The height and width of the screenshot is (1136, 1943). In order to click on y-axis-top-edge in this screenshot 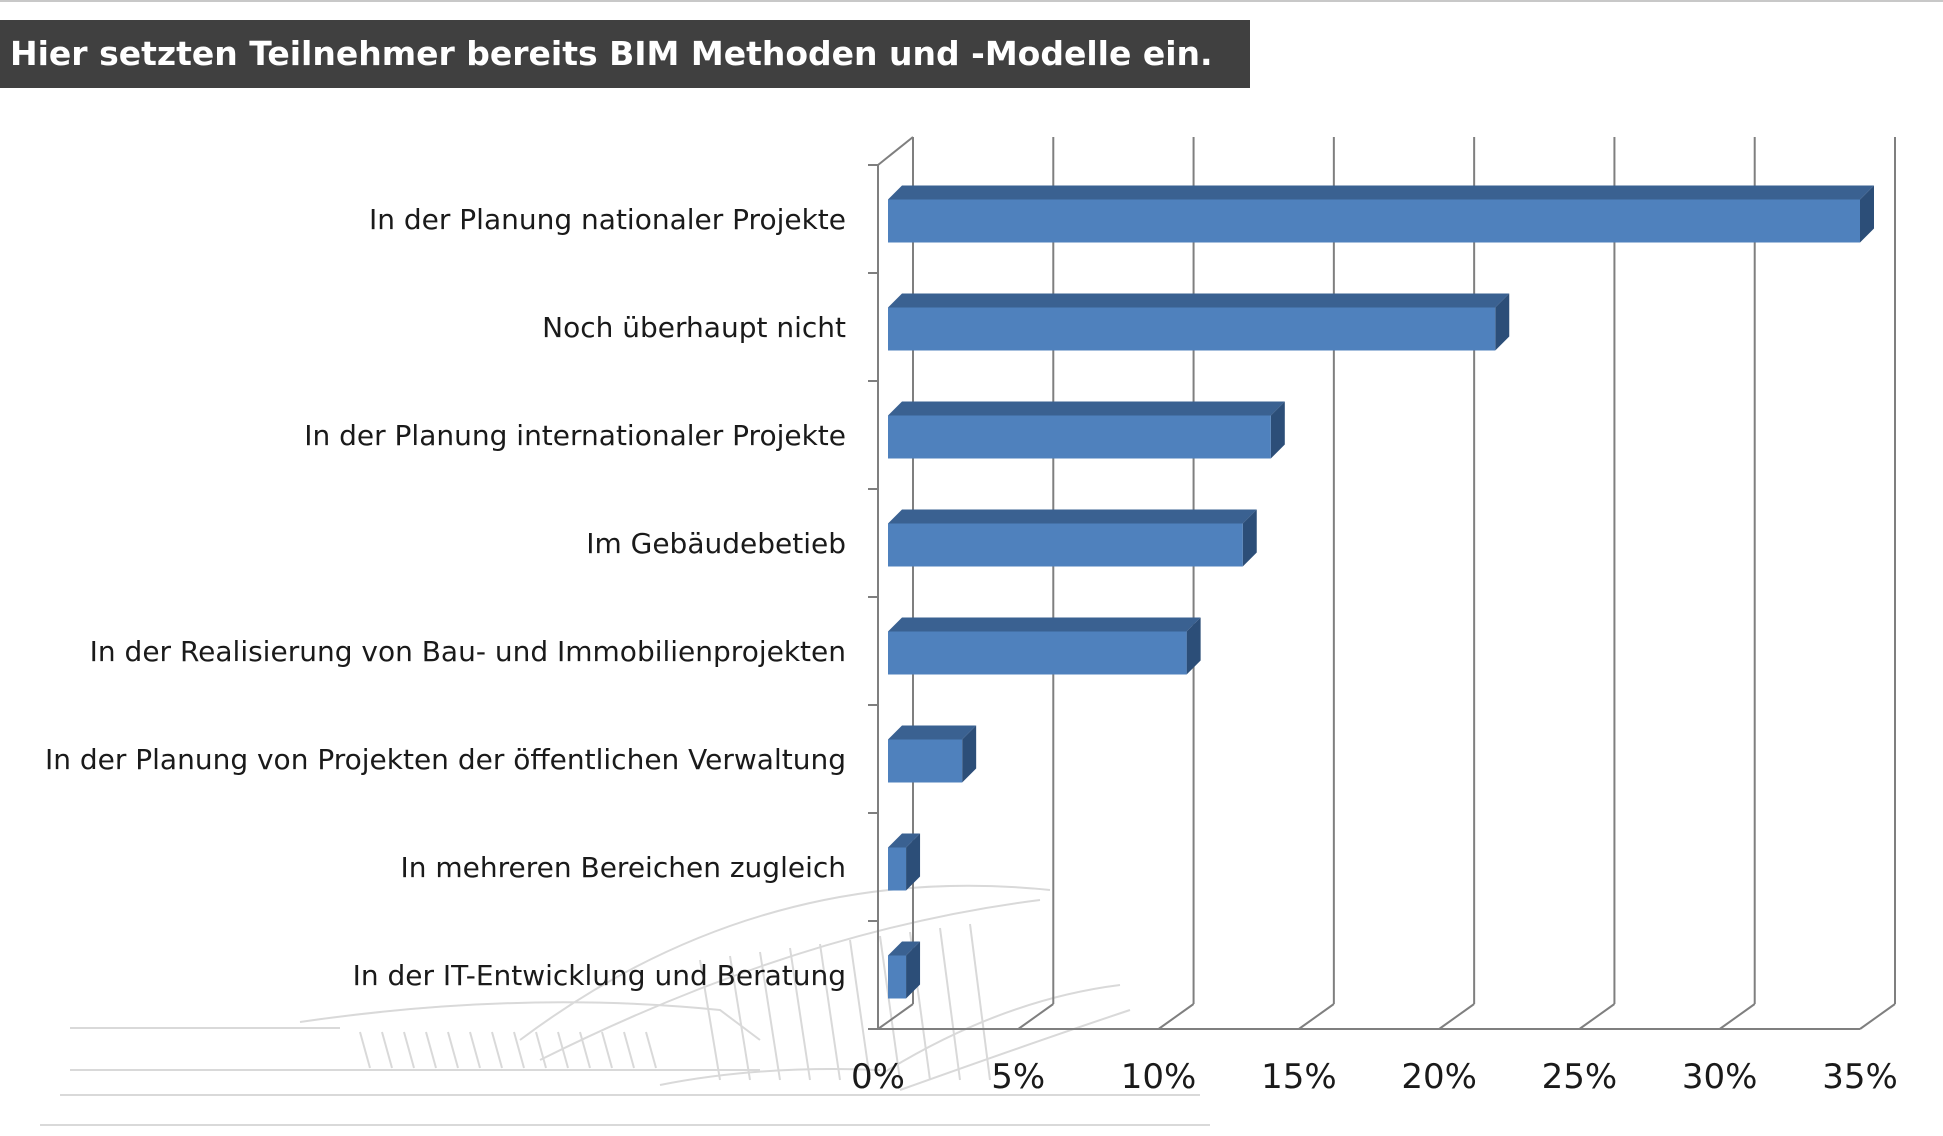, I will do `click(895, 151)`.